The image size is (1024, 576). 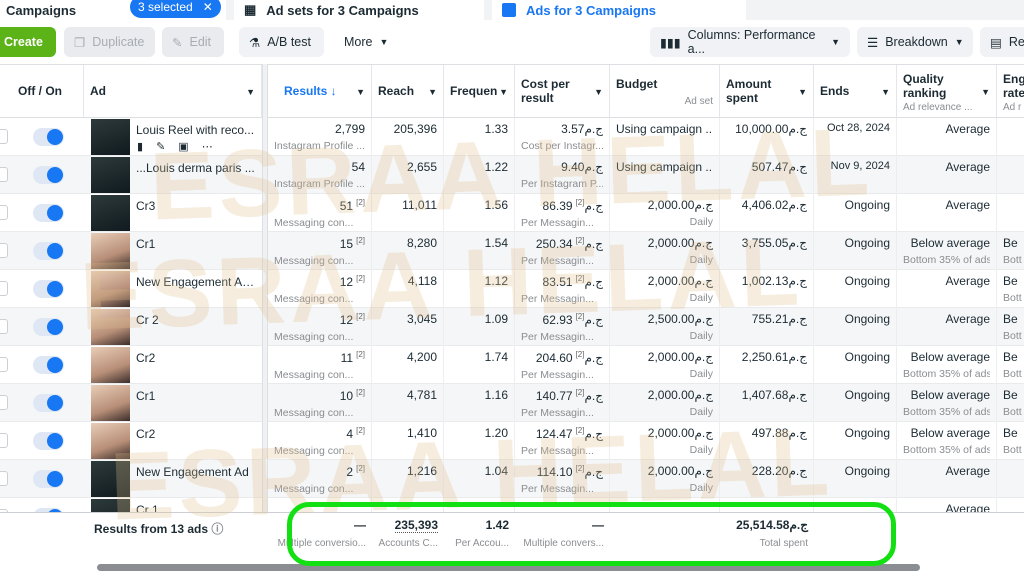 What do you see at coordinates (146, 206) in the screenshot?
I see `ad-name-link: Cr3` at bounding box center [146, 206].